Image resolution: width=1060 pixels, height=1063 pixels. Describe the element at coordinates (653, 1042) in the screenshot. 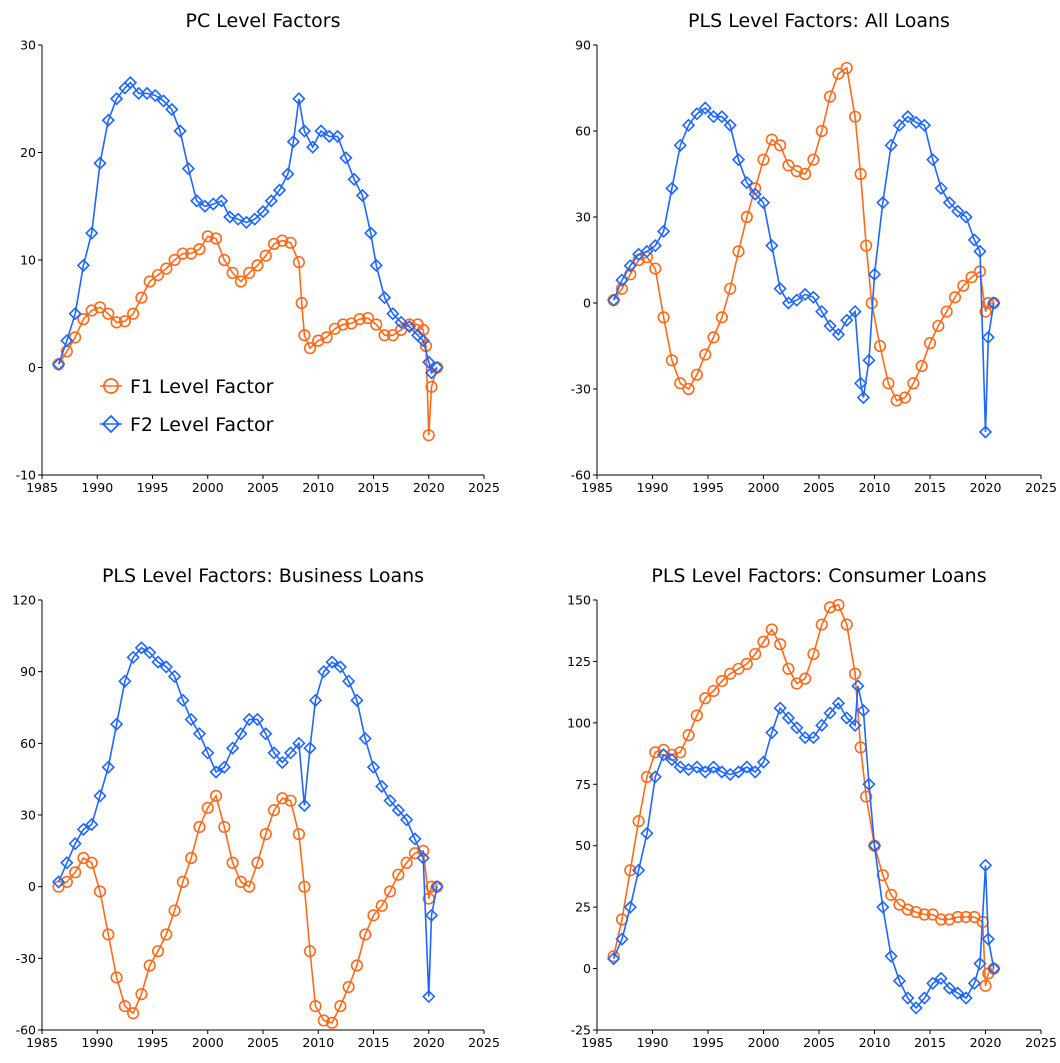

I see `x-tick-label: 1990` at that location.